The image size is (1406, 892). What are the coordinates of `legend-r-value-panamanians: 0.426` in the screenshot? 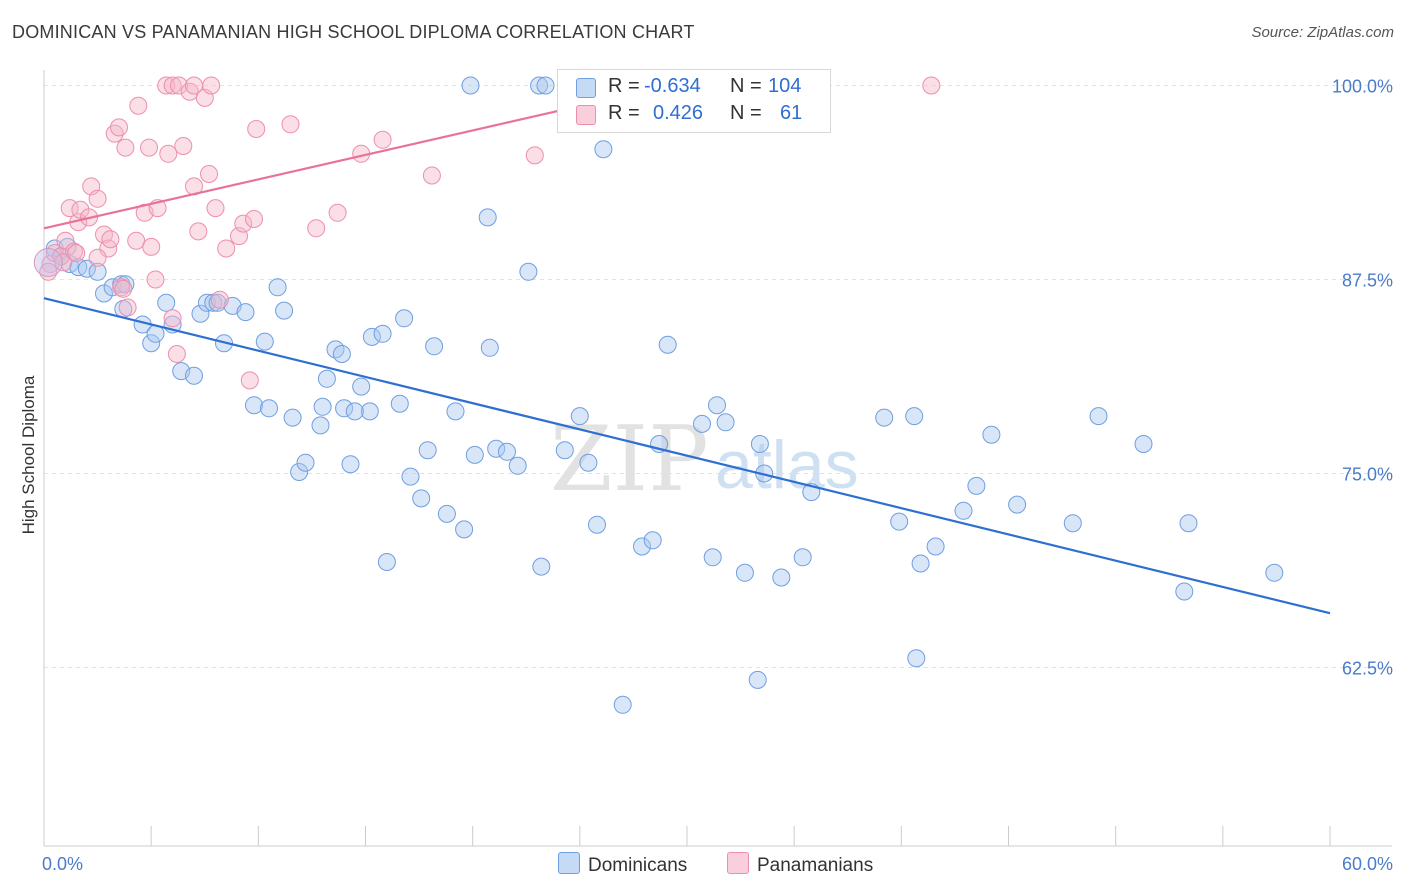 It's located at (678, 113).